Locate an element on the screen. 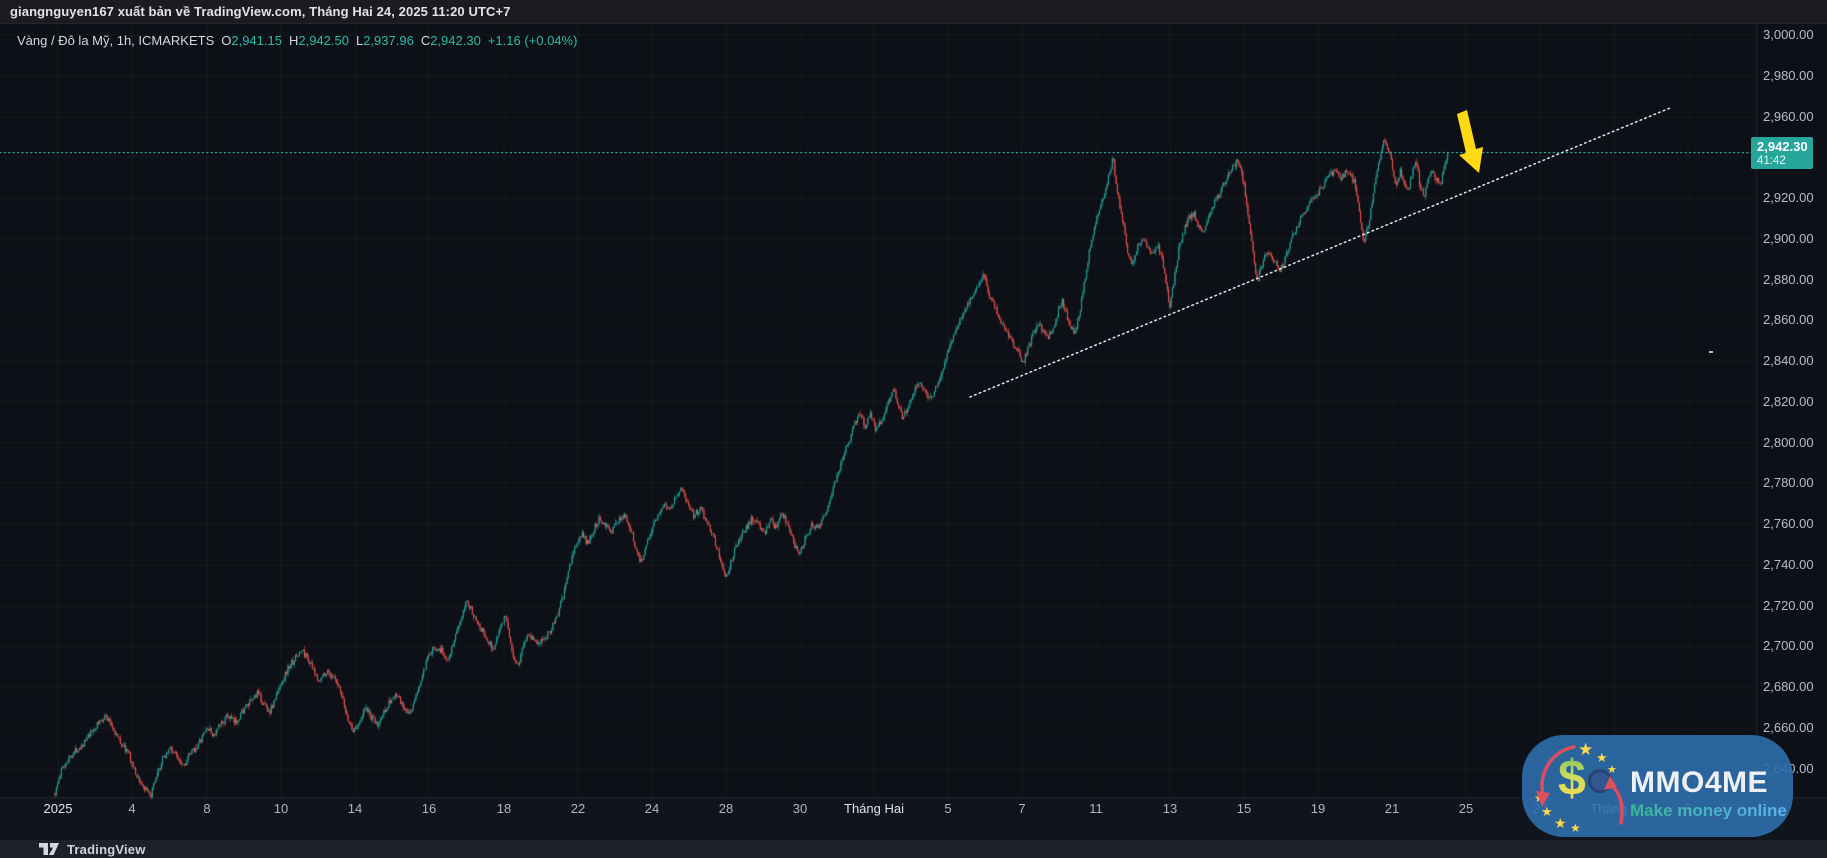 The image size is (1827, 858). time-tick-label: 8 is located at coordinates (207, 808).